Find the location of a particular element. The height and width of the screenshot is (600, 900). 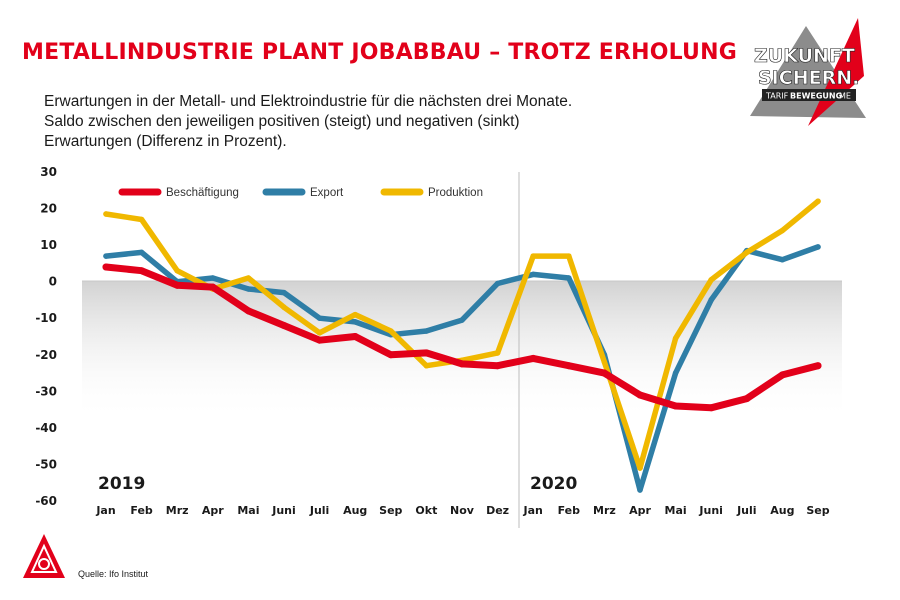

x-tick-label: Nov is located at coordinates (462, 510).